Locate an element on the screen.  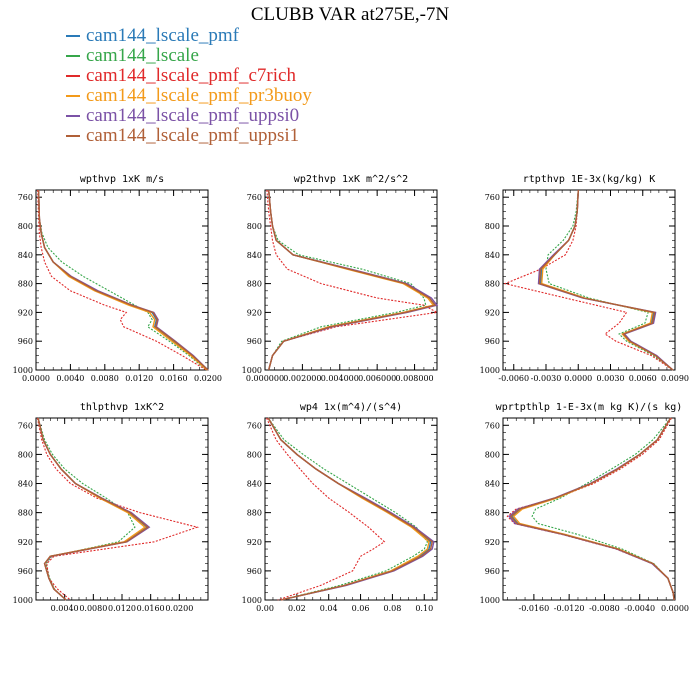
legend-entry: cam144_lscale_pmf_c7rich is located at coordinates (189, 76).